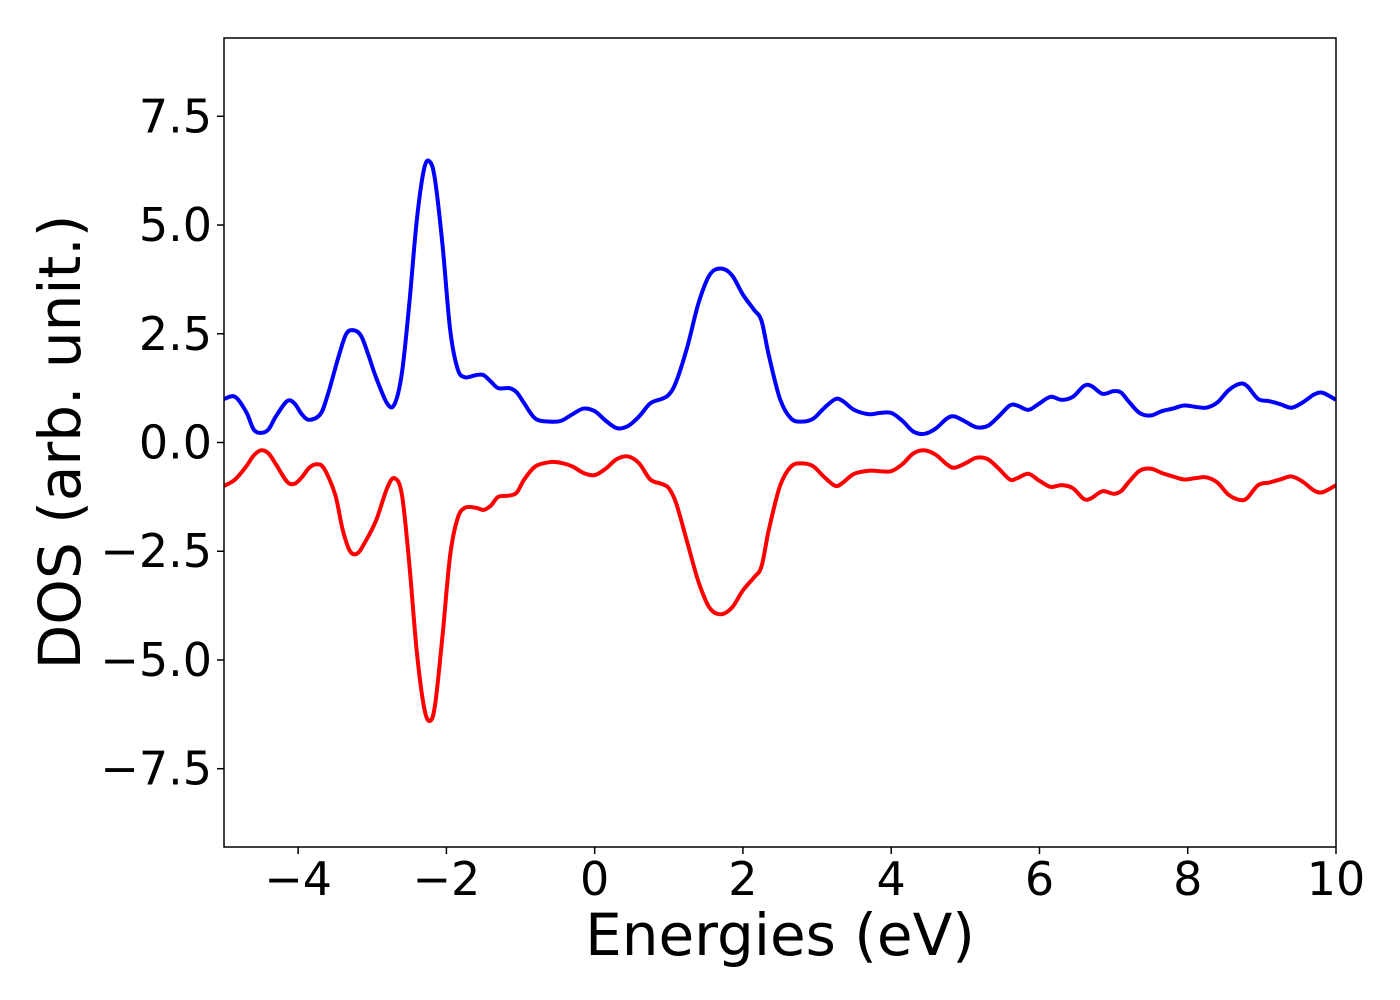 The height and width of the screenshot is (1000, 1400). Describe the element at coordinates (60, 442) in the screenshot. I see `y-axis-title: DOS (arb. unit.)` at that location.